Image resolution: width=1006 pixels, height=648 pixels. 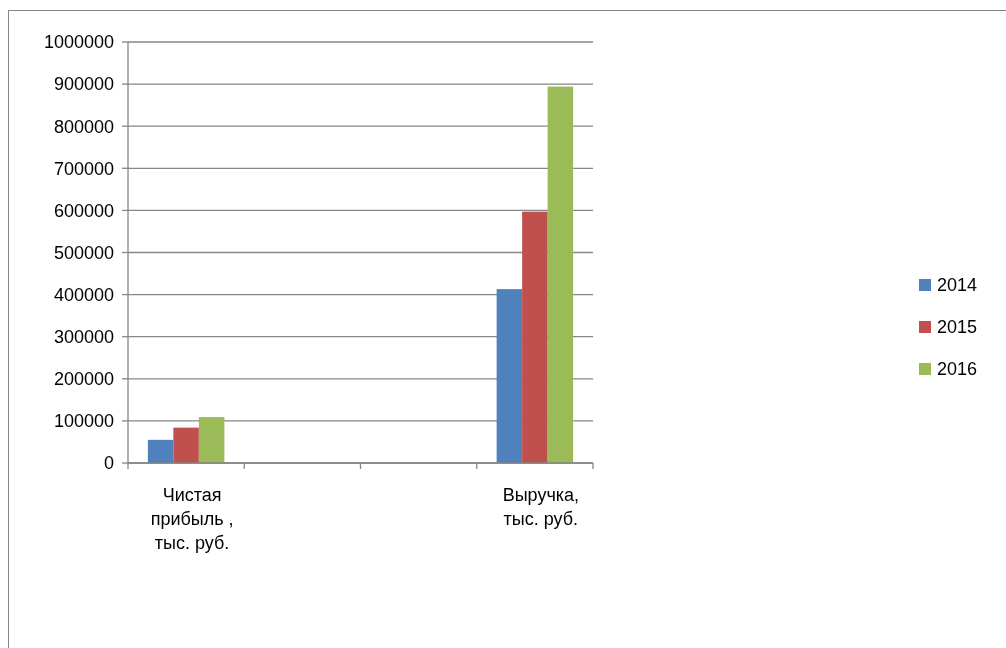 I want to click on x-tick-label: Выручка, тыс. руб., so click(x=541, y=507).